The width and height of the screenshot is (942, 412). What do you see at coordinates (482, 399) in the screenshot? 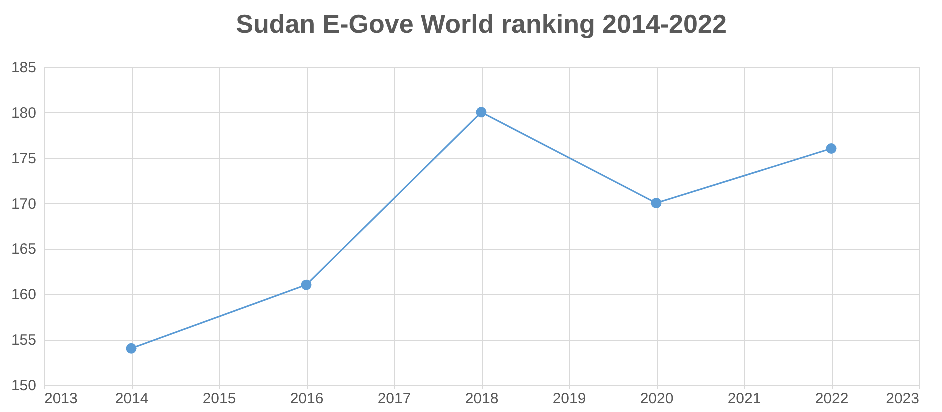
I see `x-tick-label: 2018` at bounding box center [482, 399].